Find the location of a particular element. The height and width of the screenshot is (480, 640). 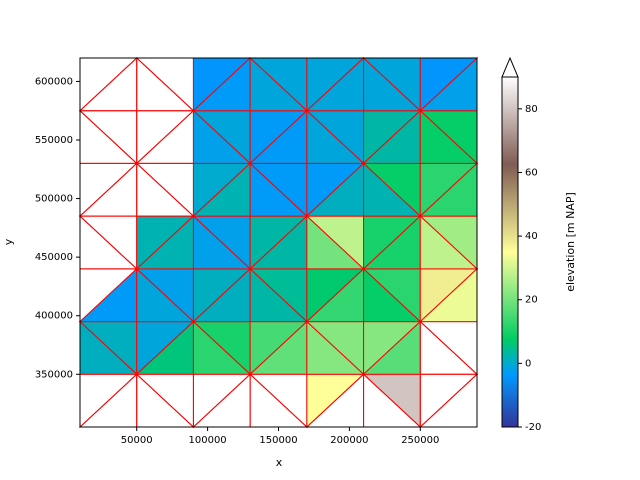

colorbar-tick-label: 0 is located at coordinates (528, 363).